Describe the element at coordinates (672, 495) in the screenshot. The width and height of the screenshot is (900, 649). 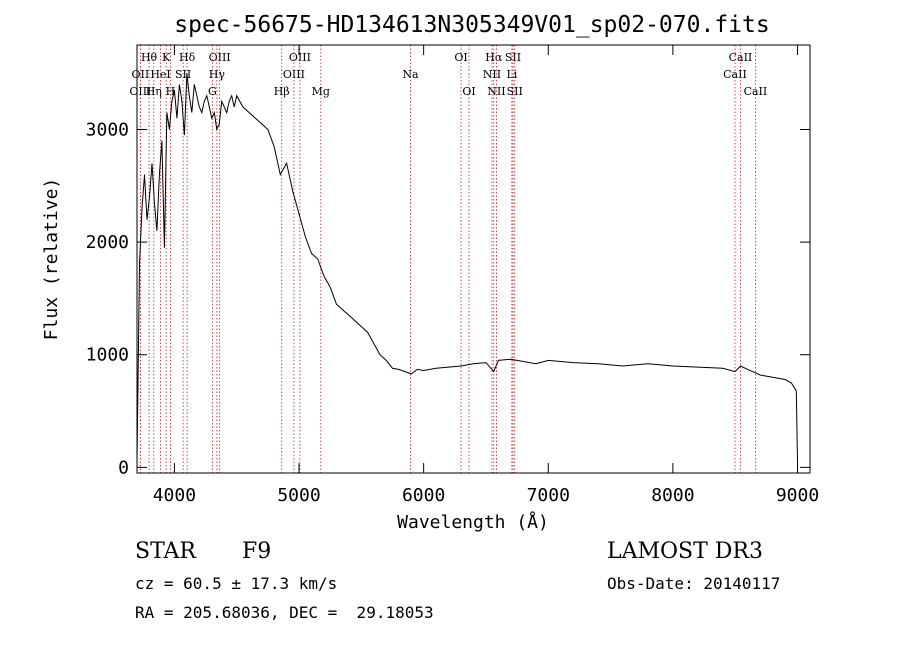
I see `x-tick-label: 8000` at that location.